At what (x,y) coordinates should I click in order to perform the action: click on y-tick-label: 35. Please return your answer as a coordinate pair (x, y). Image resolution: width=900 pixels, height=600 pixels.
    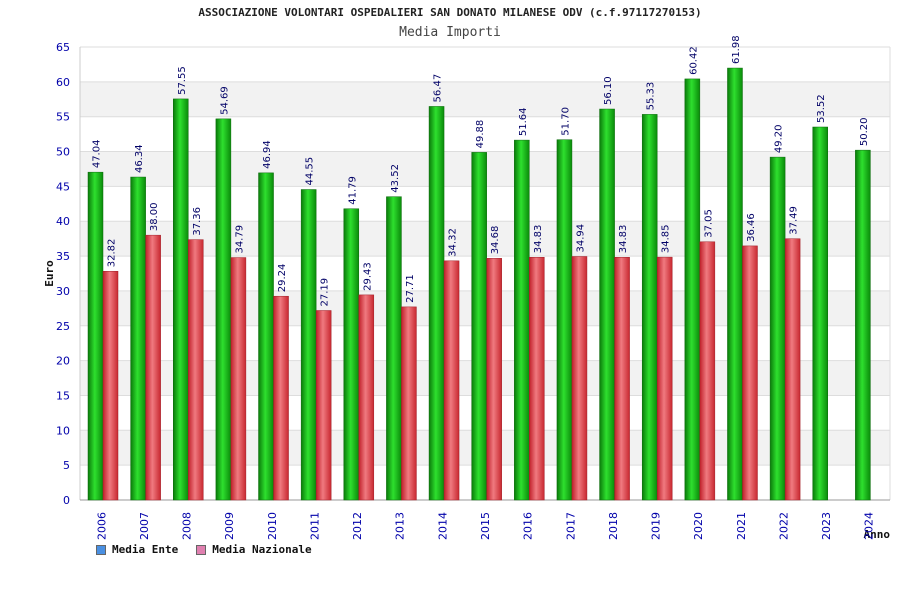
    Looking at the image, I should click on (63, 256).